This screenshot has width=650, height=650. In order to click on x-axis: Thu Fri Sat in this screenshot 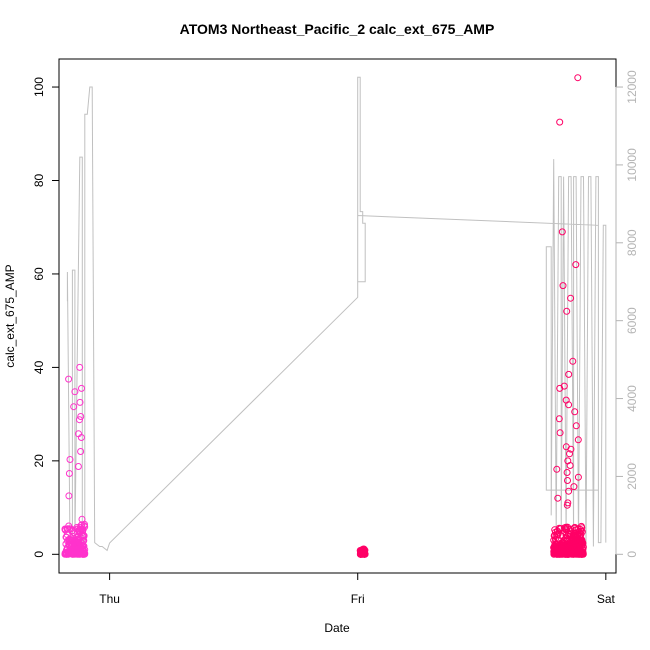, I will do `click(357, 589)`.